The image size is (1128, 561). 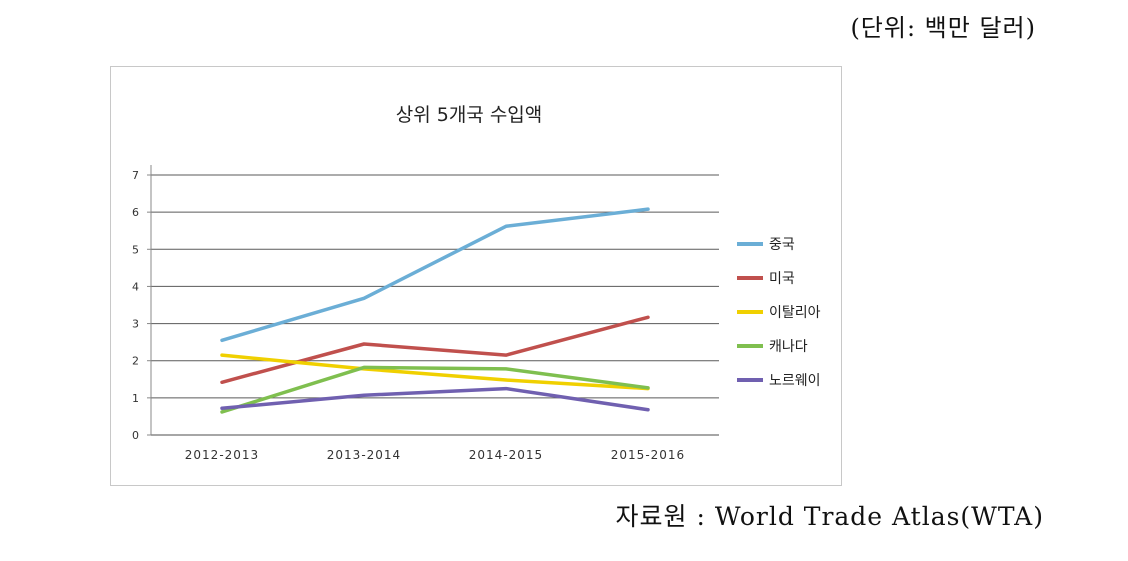 What do you see at coordinates (795, 381) in the screenshot?
I see `legend-label: 노르웨이` at bounding box center [795, 381].